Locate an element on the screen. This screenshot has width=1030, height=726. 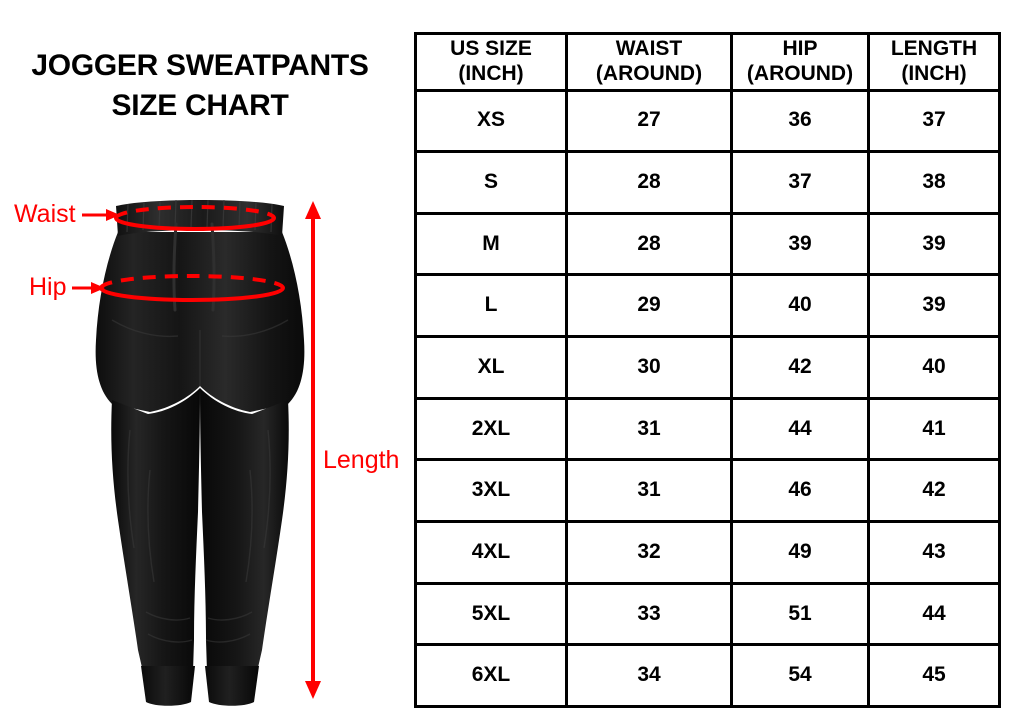
size-cell: 5XL is located at coordinates (491, 614).